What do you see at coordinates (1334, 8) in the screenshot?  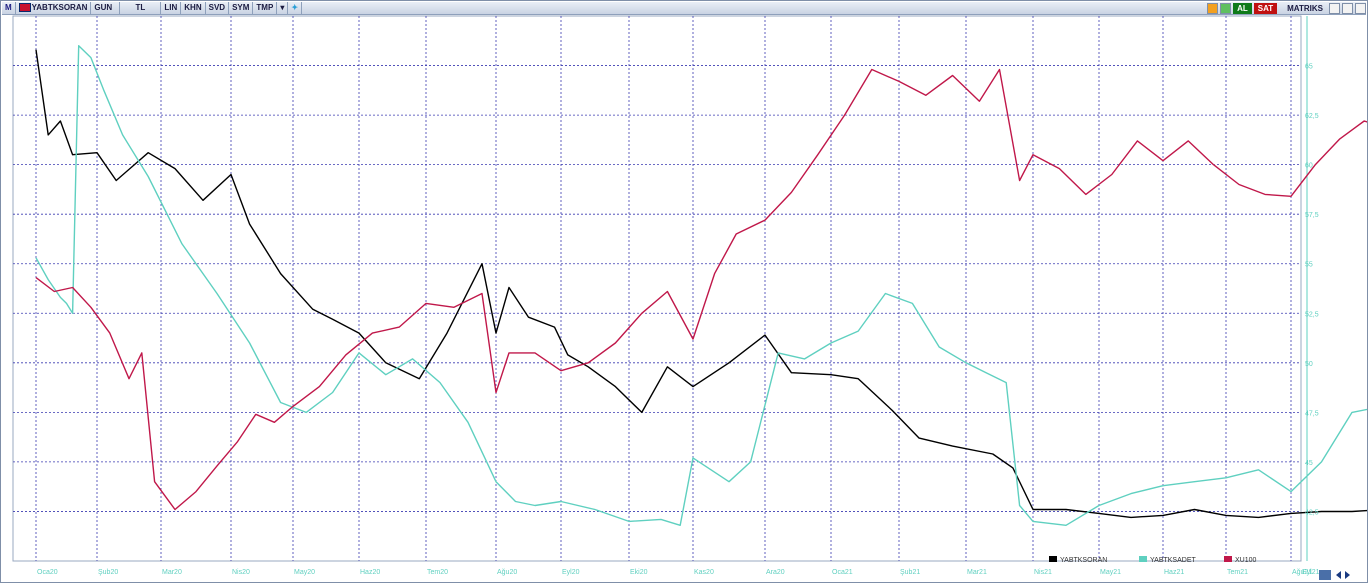 I see `minimize-icon` at bounding box center [1334, 8].